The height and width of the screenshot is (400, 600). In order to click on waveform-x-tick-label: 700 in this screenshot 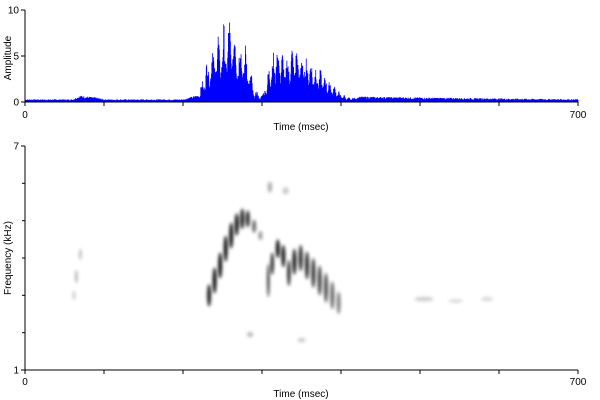, I will do `click(578, 115)`.